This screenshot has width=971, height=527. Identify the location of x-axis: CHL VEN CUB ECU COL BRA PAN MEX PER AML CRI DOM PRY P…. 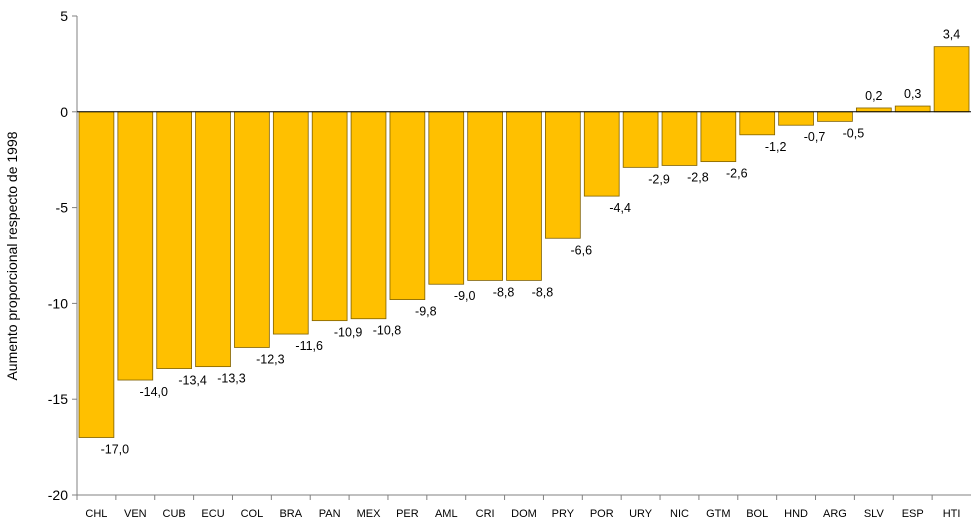
(523, 507).